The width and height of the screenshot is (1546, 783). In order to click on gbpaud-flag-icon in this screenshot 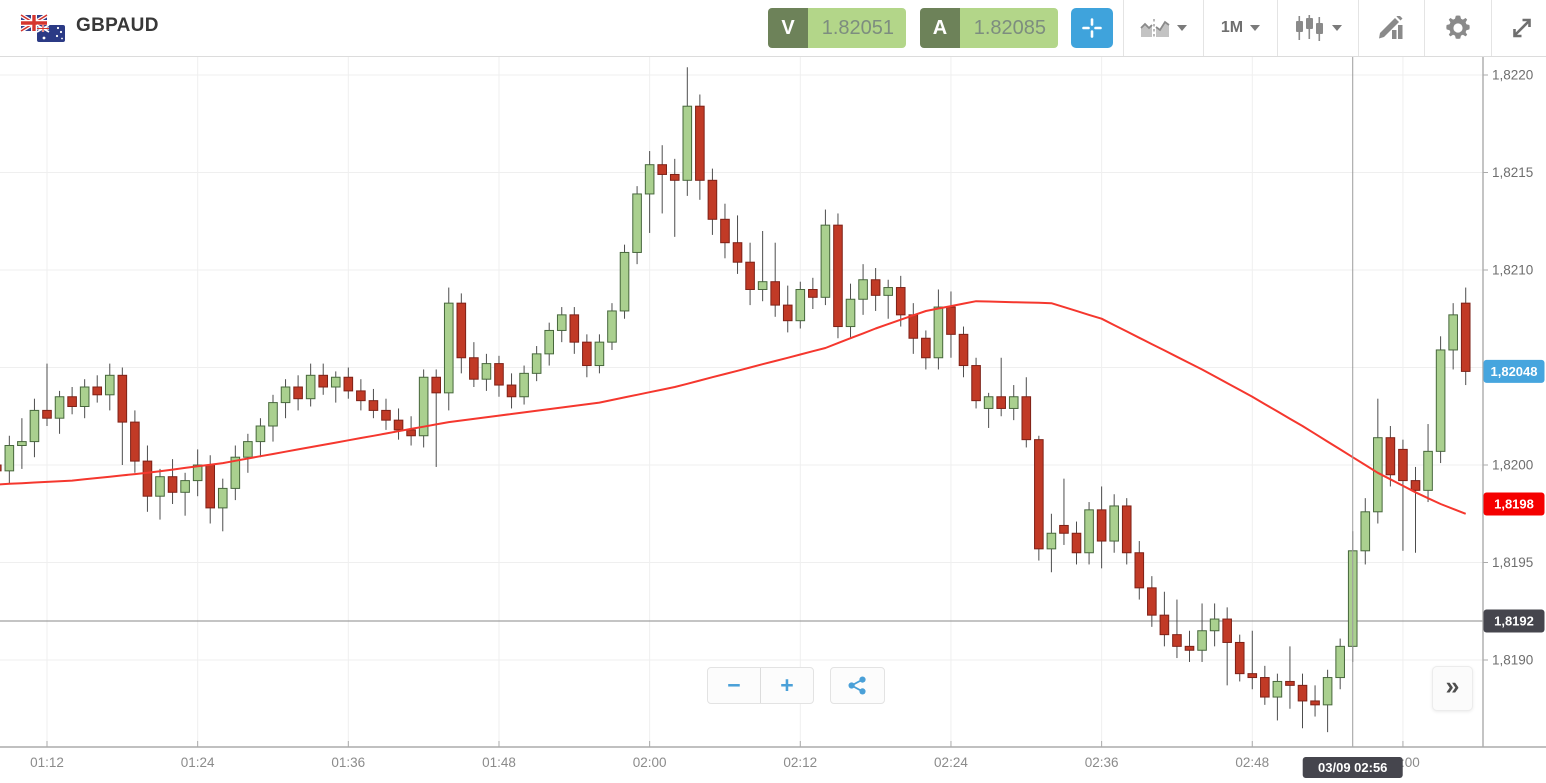, I will do `click(42, 28)`.